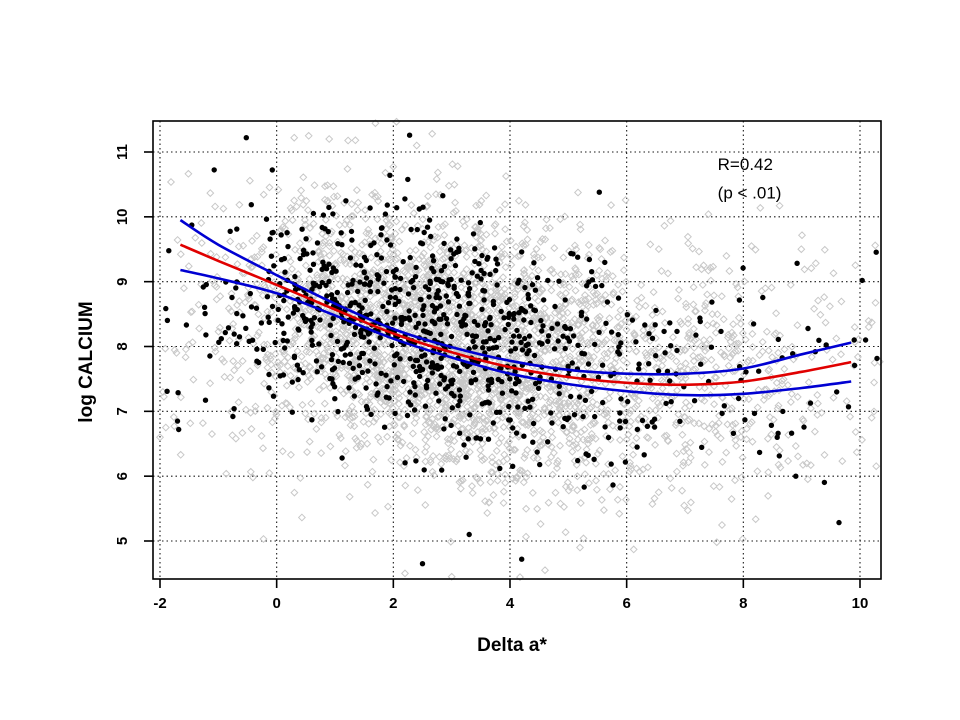  I want to click on x-tick-label: 10, so click(860, 603).